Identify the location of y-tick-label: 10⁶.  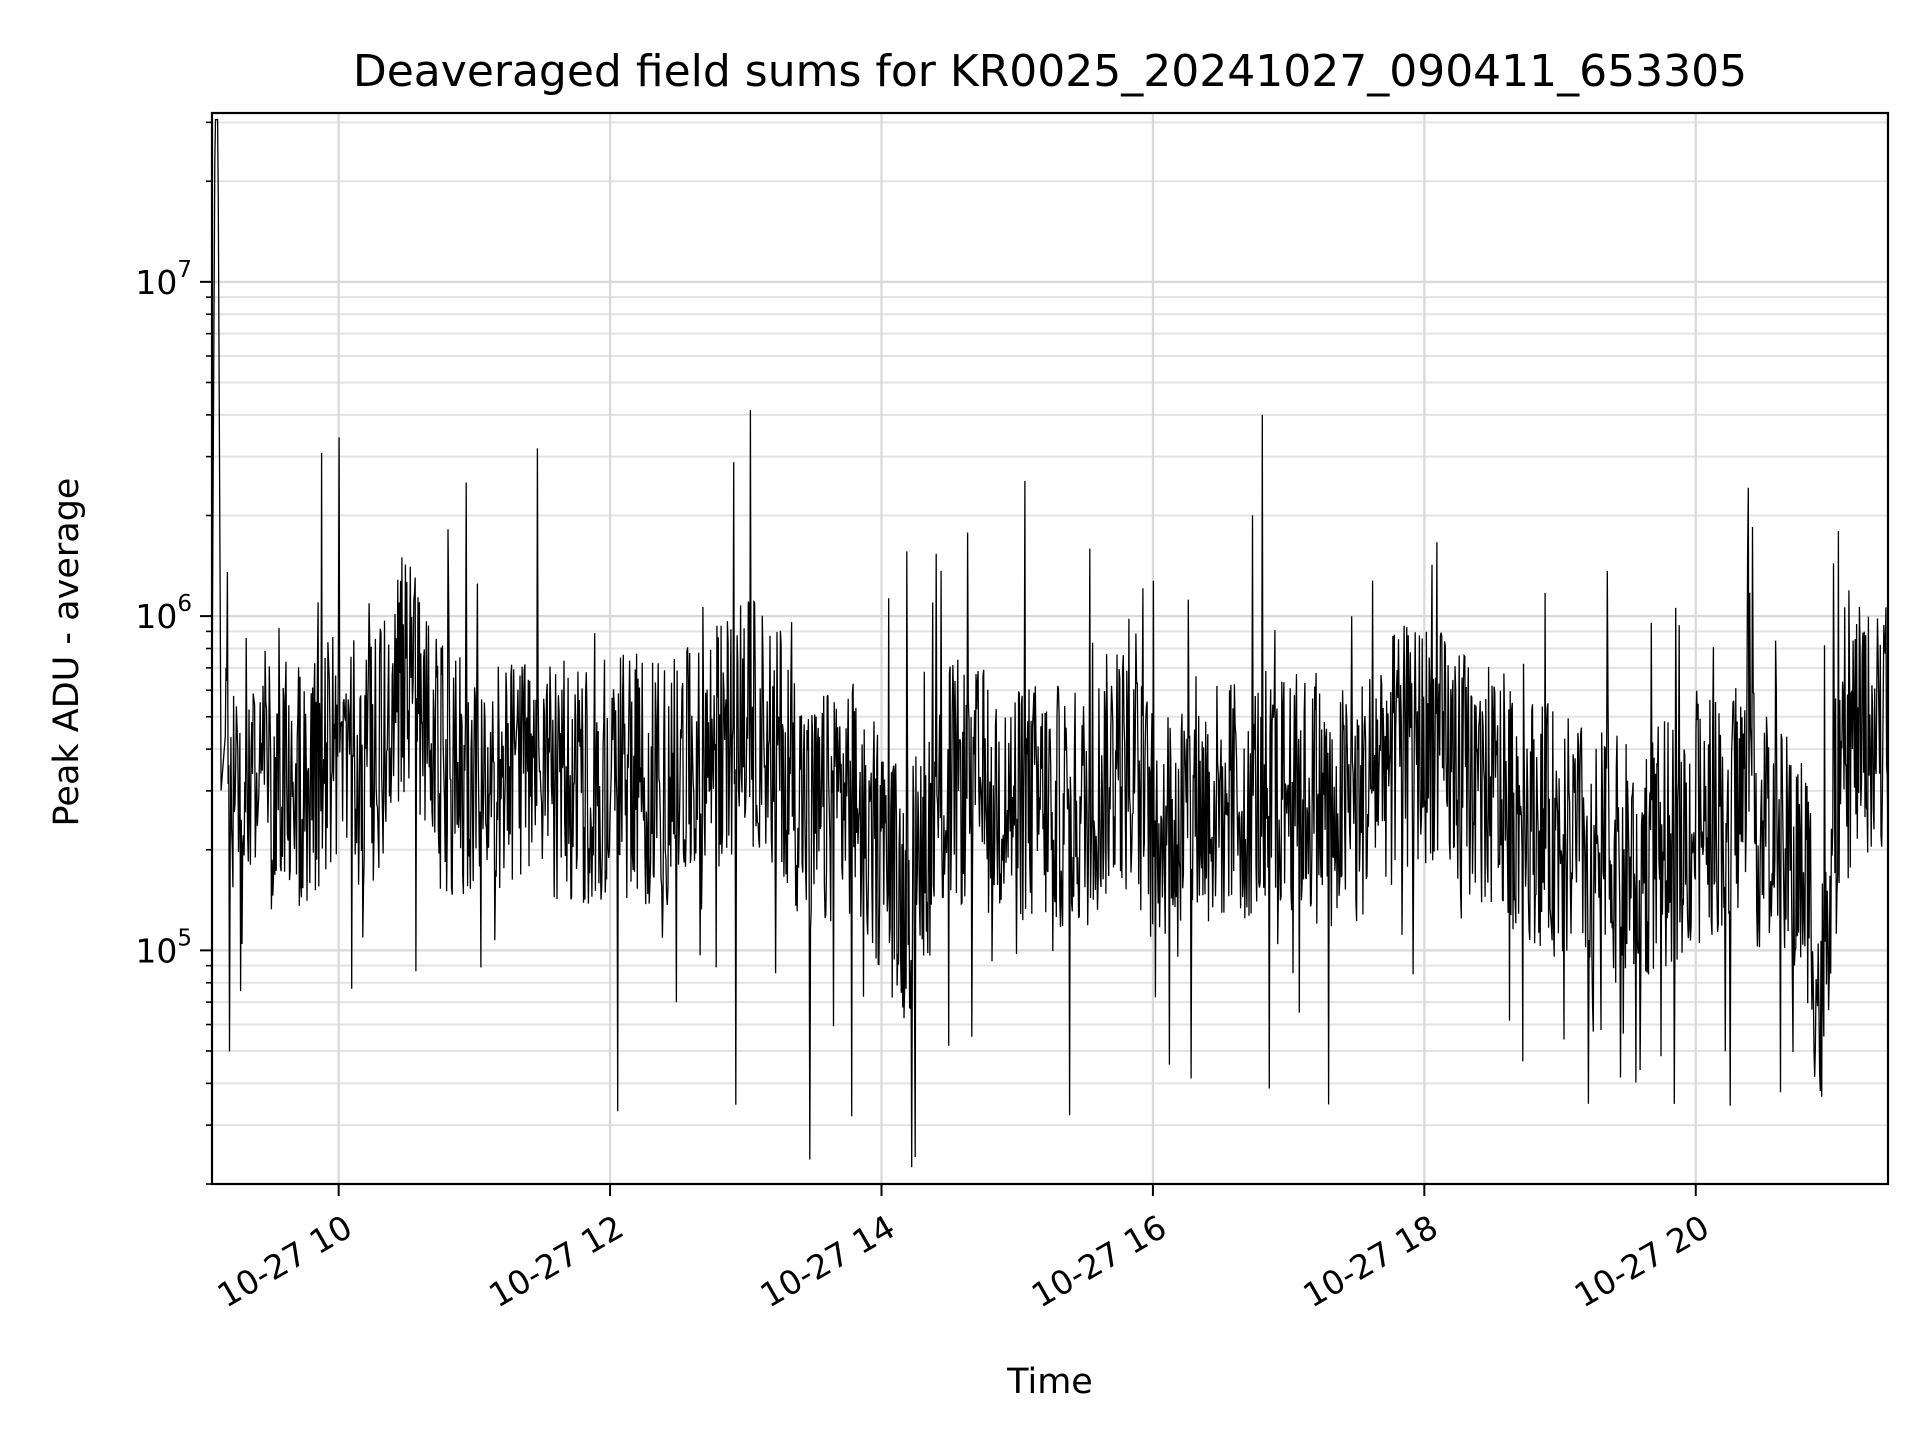
(163, 613).